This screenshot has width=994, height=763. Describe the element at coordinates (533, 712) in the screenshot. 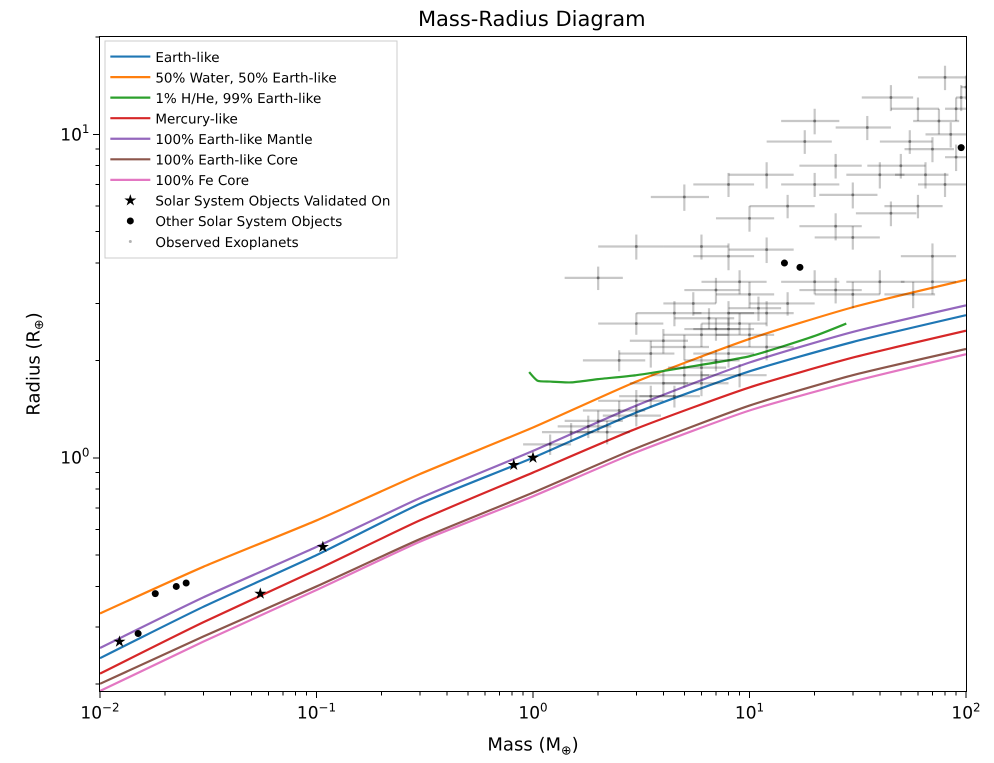

I see `x-tick-label: 10$^{0}$` at that location.